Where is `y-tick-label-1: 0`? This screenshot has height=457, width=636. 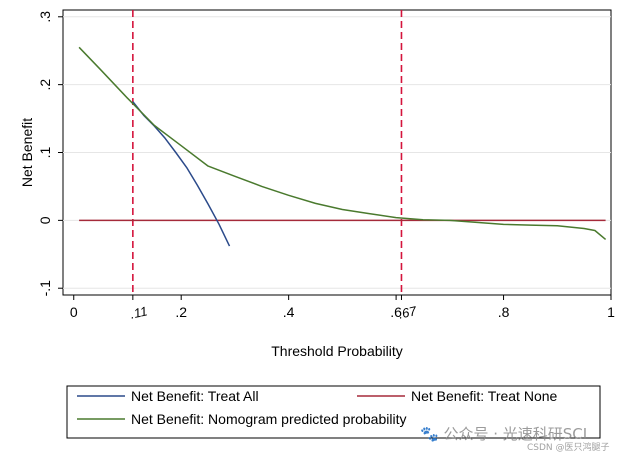 y-tick-label-1: 0 is located at coordinates (45, 220).